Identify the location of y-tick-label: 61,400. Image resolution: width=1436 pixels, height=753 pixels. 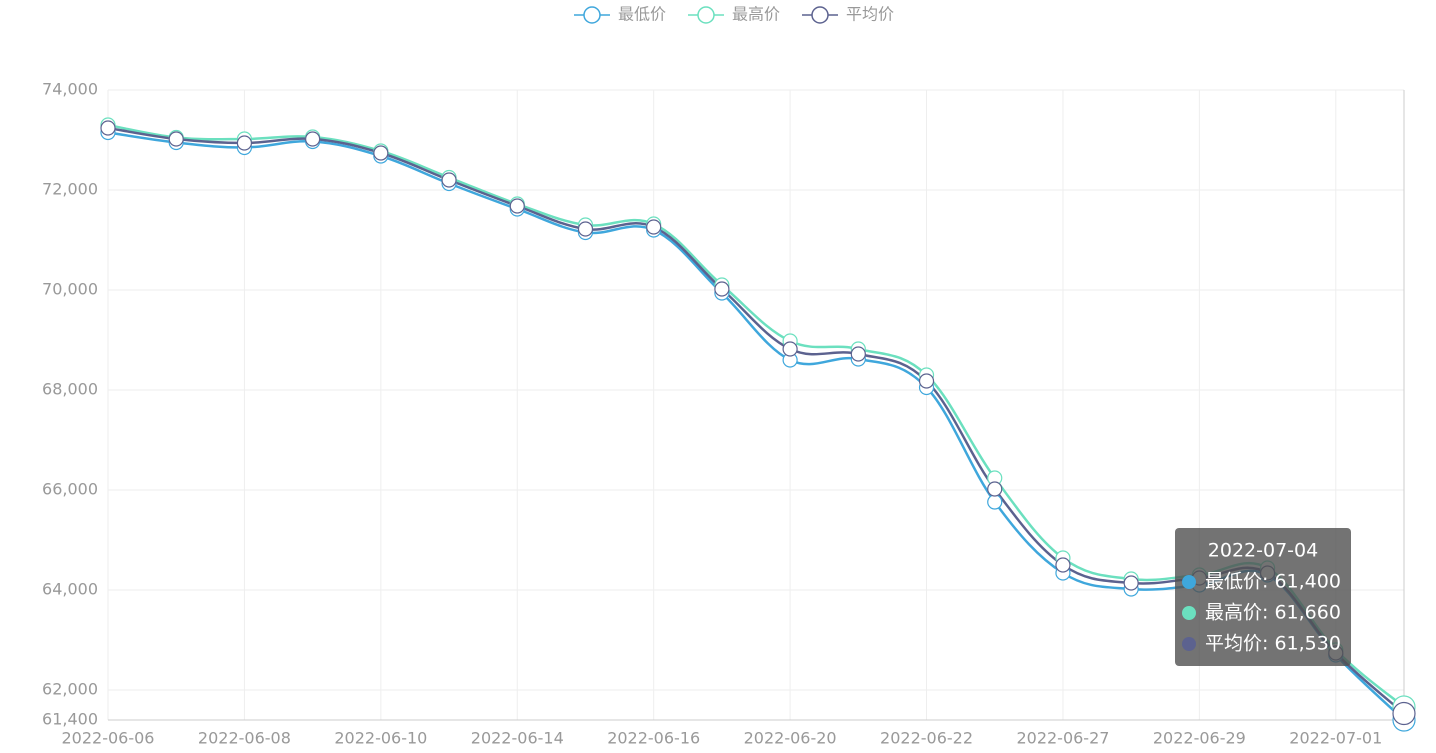
(70, 719).